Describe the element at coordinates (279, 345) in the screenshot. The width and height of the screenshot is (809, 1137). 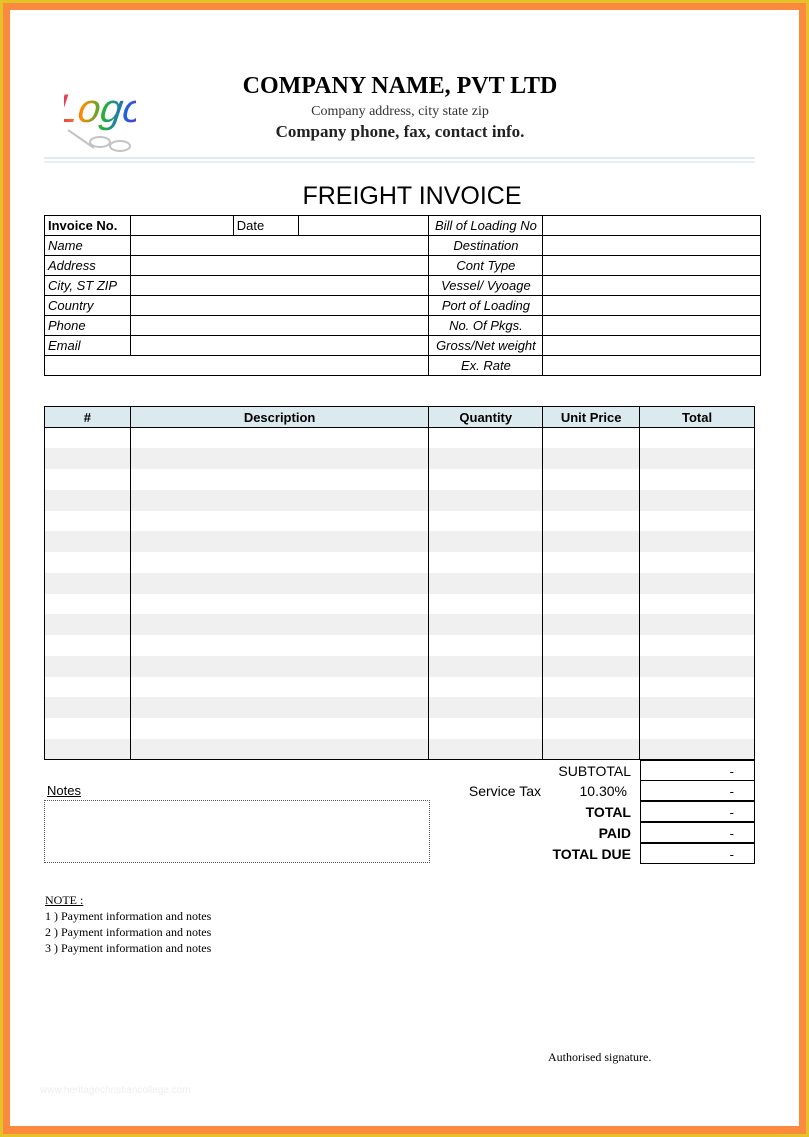
I see `email-field` at that location.